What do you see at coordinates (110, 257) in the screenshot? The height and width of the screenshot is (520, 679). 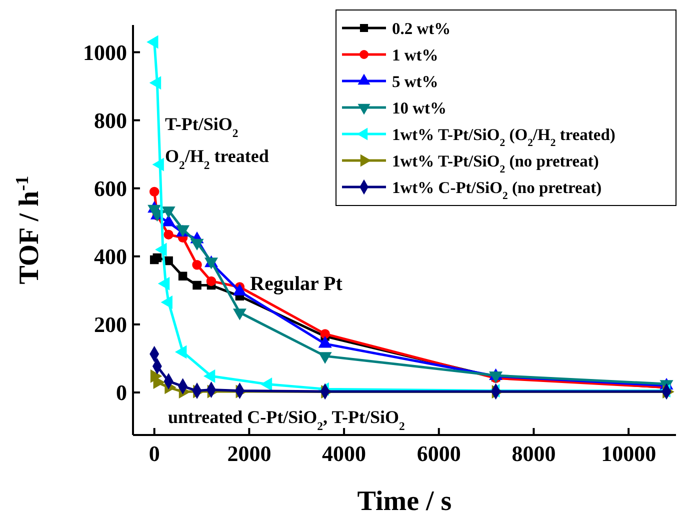 I see `y-tick-label: 400` at bounding box center [110, 257].